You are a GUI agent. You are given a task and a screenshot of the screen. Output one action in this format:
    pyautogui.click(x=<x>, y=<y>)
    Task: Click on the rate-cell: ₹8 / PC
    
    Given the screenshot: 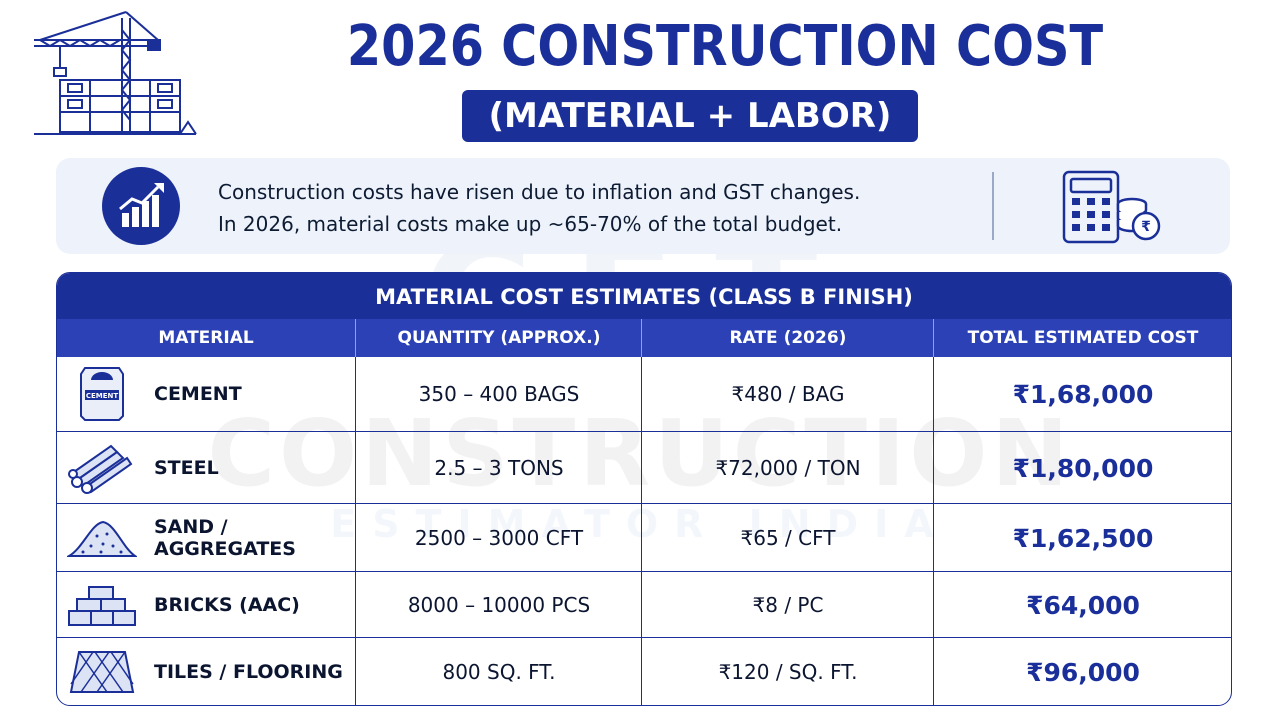 What is the action you would take?
    pyautogui.click(x=787, y=605)
    